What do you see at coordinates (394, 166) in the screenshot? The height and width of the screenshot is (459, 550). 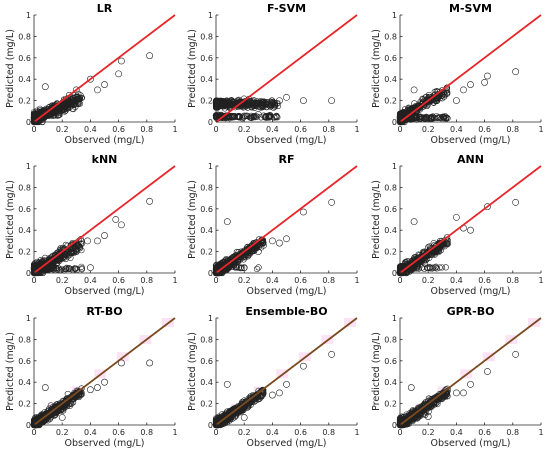 I see `y-tick-label: 1` at bounding box center [394, 166].